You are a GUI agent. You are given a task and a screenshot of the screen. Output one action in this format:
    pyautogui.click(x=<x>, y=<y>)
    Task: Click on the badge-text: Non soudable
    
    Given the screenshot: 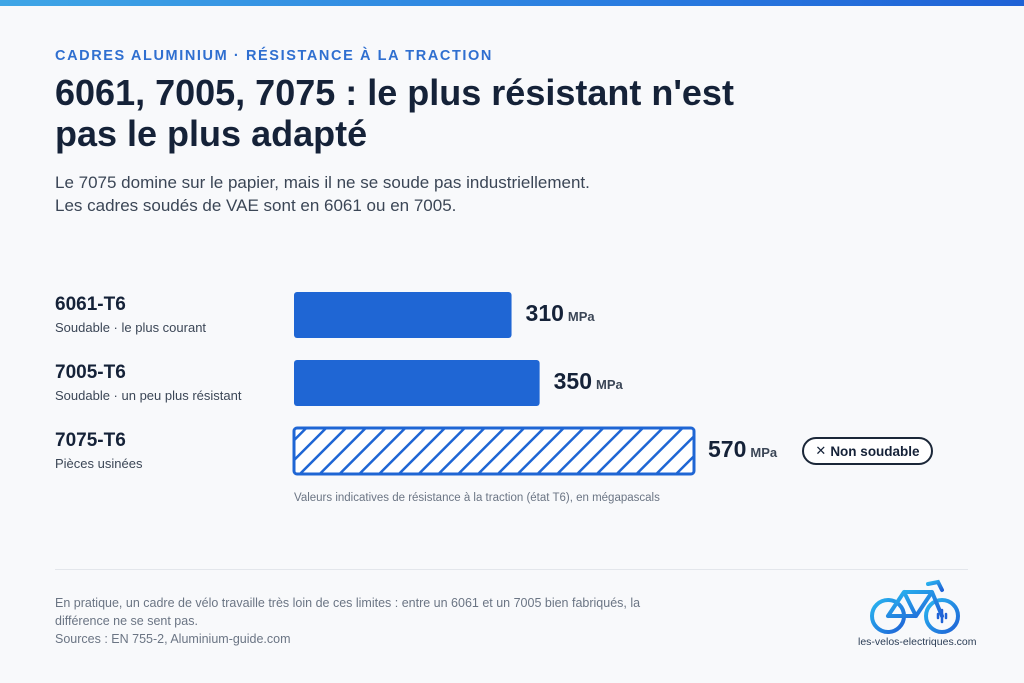 What is the action you would take?
    pyautogui.click(x=875, y=451)
    